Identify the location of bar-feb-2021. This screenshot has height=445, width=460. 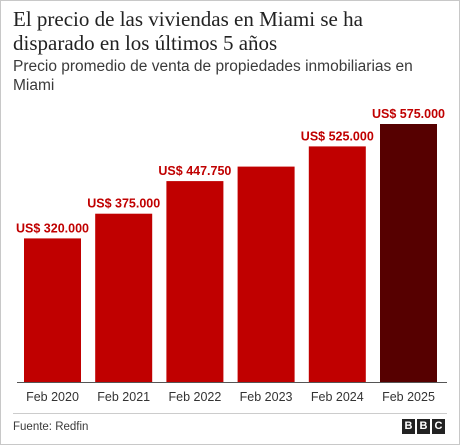
(124, 297).